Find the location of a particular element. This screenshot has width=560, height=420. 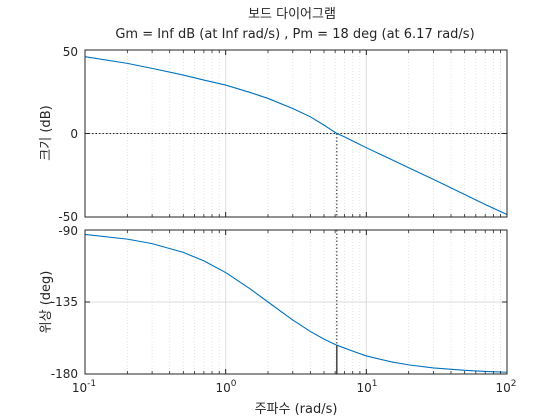

xtick-label: 10⁻¹ is located at coordinates (84, 387).